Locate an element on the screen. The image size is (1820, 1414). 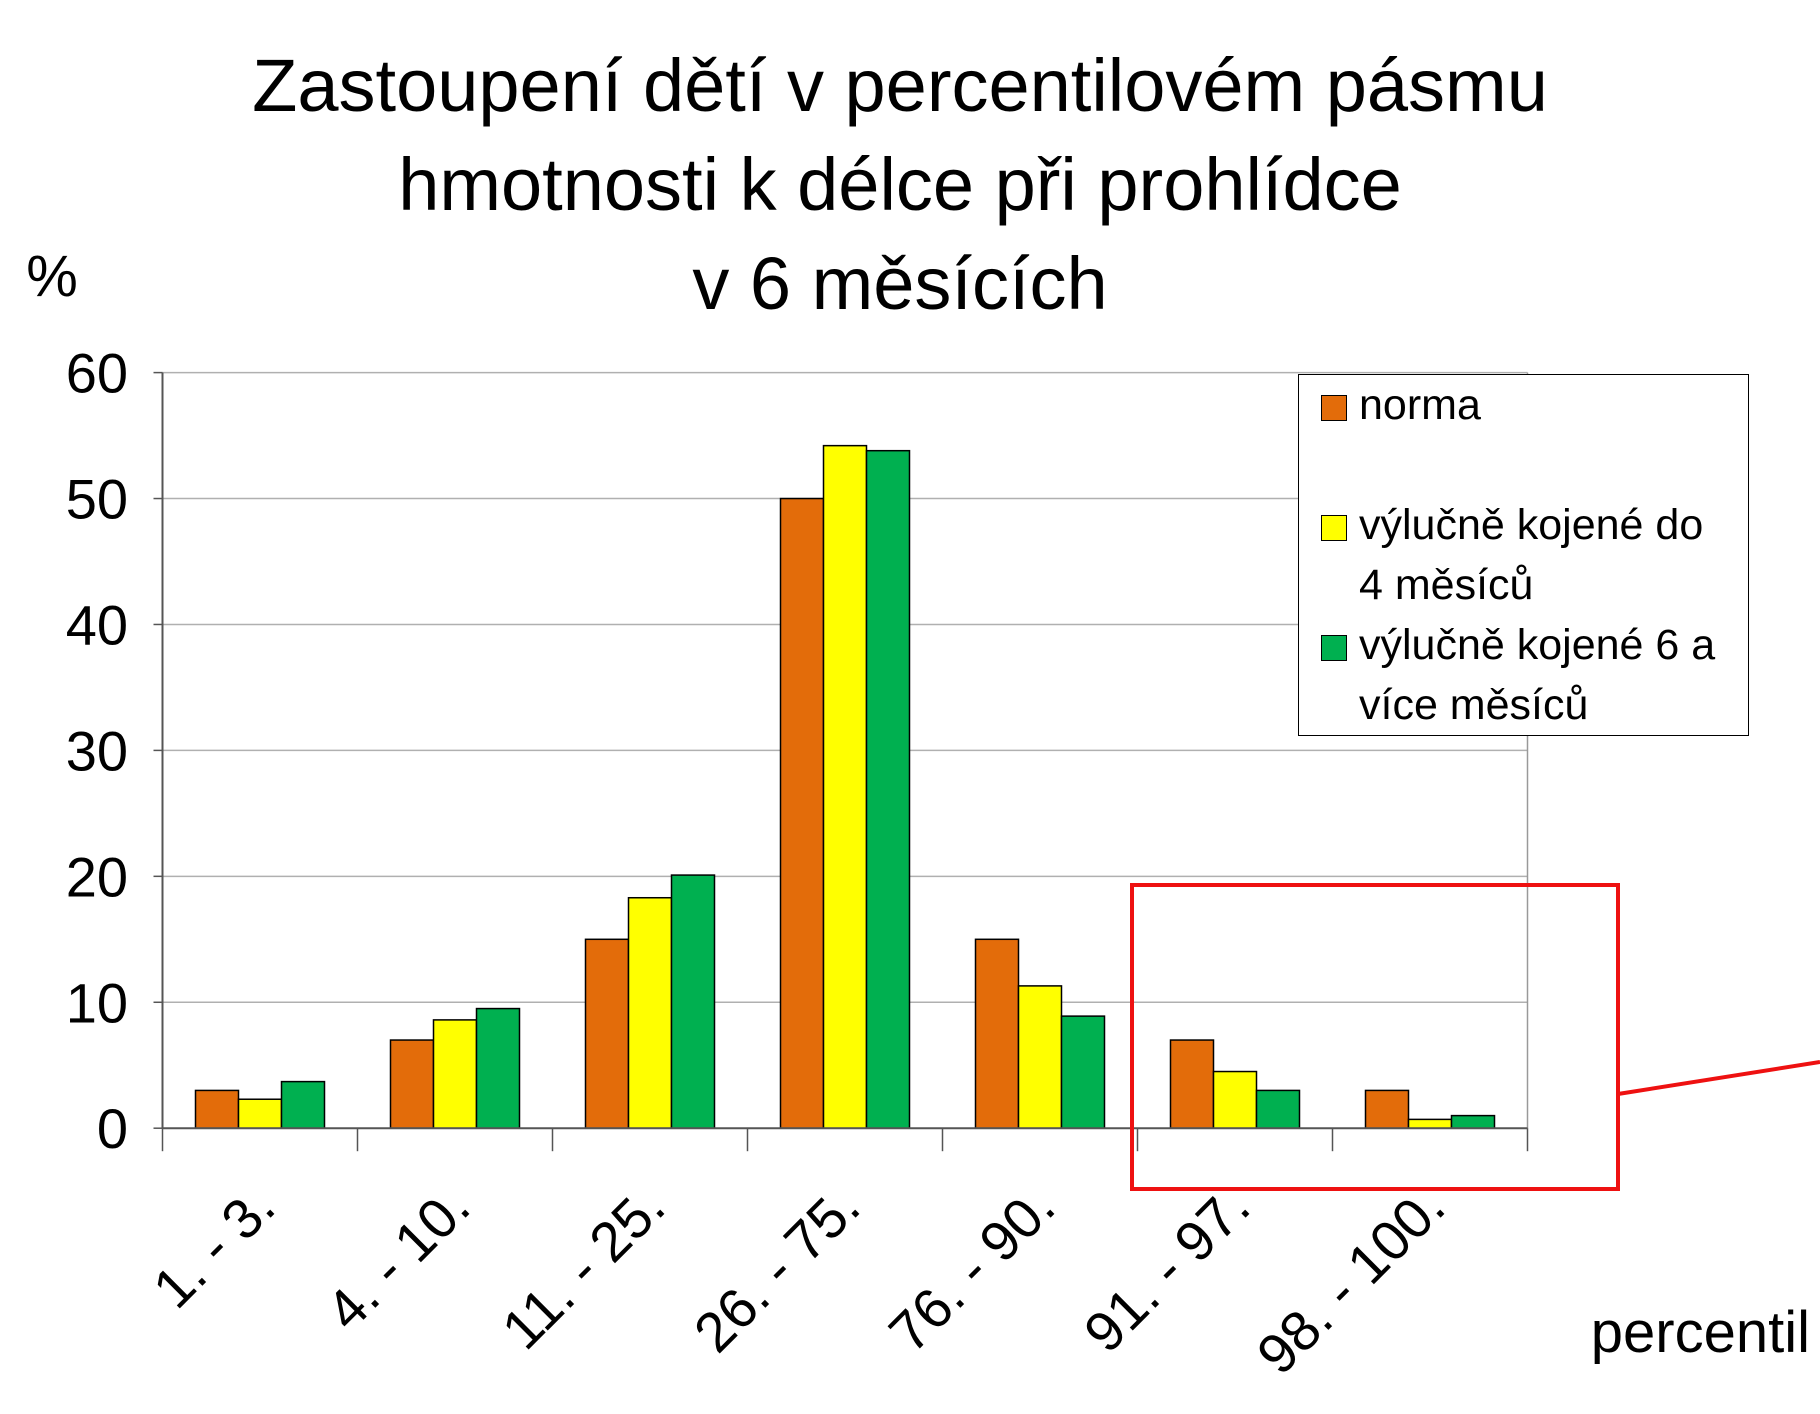
x-tick-label: 1. - 3. is located at coordinates (214, 1247).